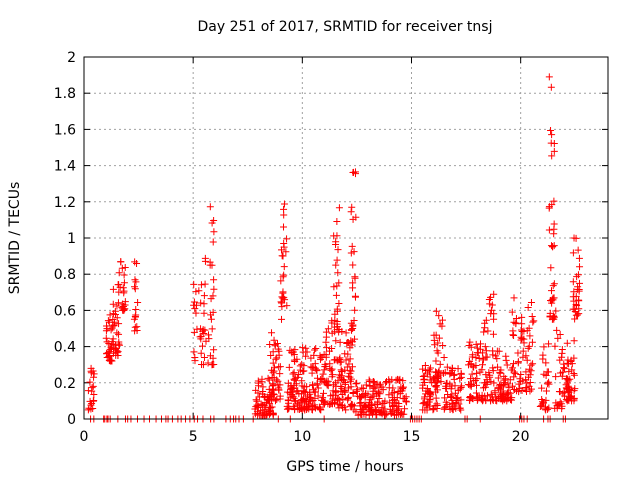 Image resolution: width=640 pixels, height=480 pixels. What do you see at coordinates (65, 130) in the screenshot?
I see `y-tick-label: 1.6` at bounding box center [65, 130].